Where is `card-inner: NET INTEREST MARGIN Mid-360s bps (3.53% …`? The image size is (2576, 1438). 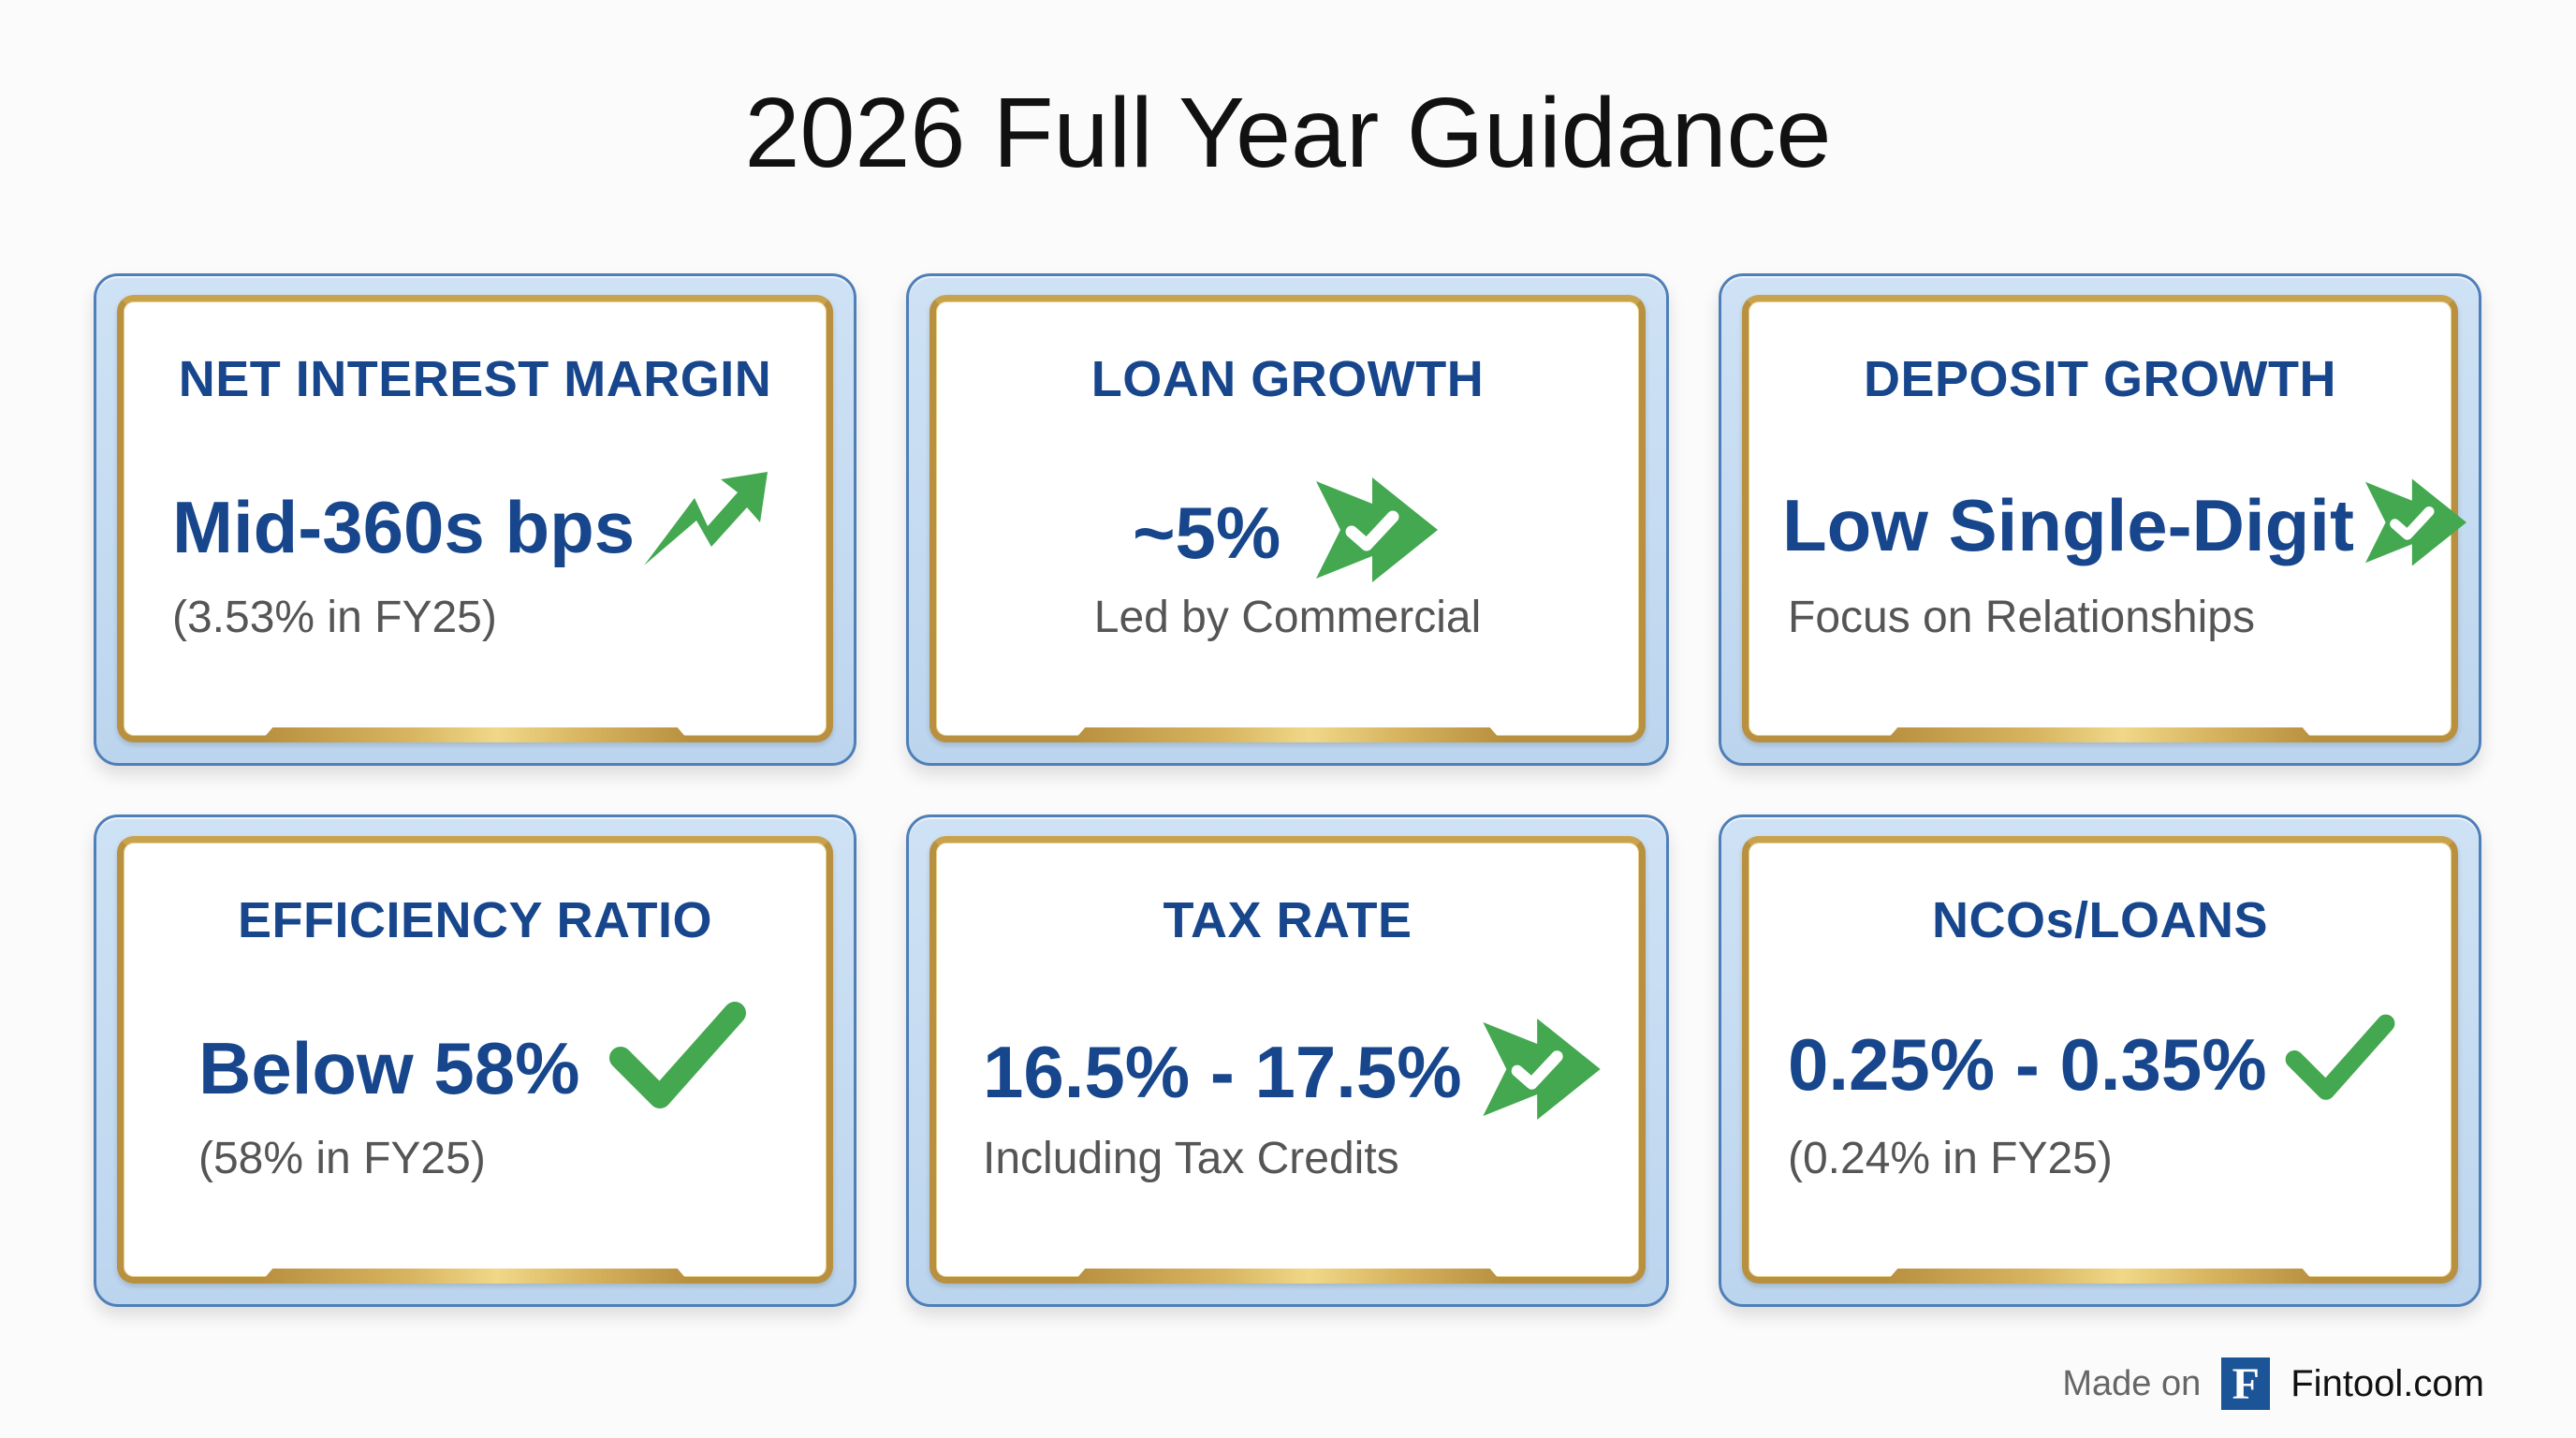 card-inner: NET INTEREST MARGIN Mid-360s bps (3.53% … is located at coordinates (475, 518).